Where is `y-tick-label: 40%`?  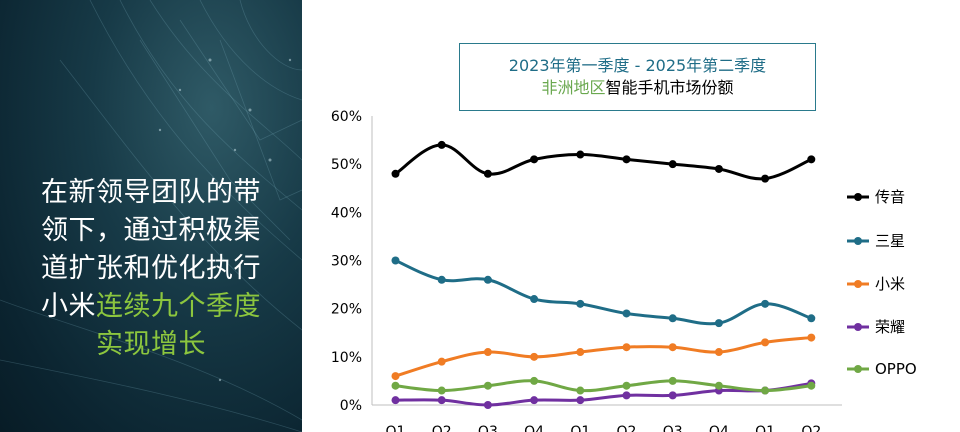 y-tick-label: 40% is located at coordinates (346, 213).